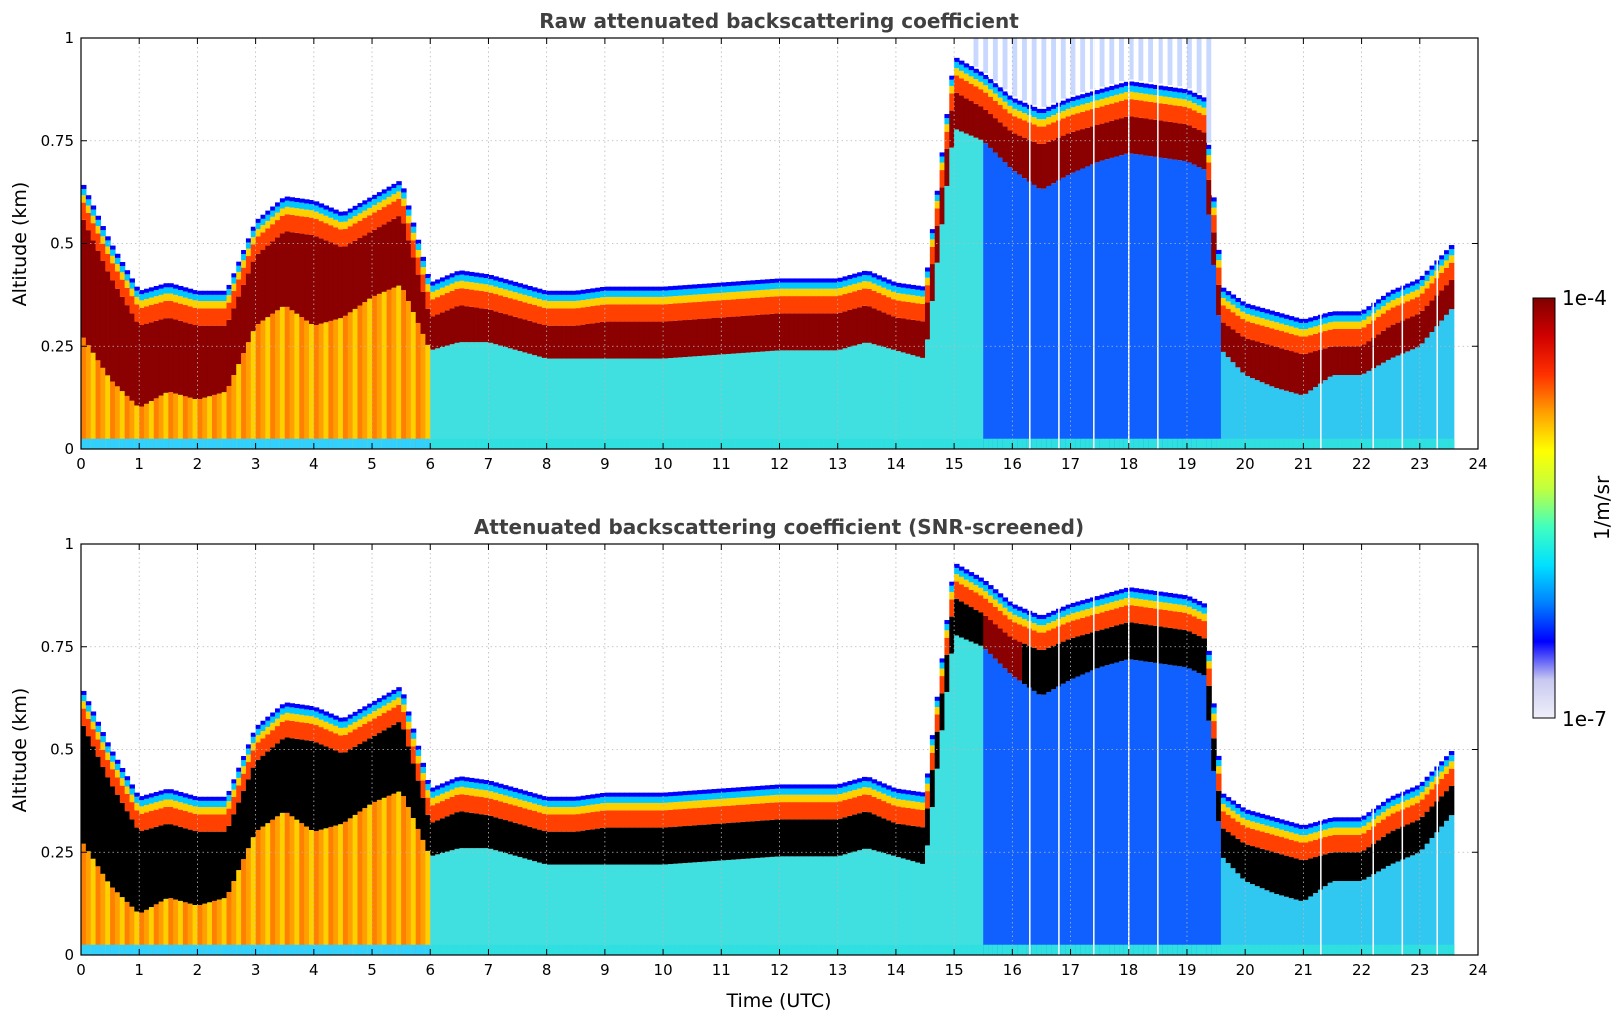  I want to click on bottom-y-tick-label: 0.5, so click(62, 750).